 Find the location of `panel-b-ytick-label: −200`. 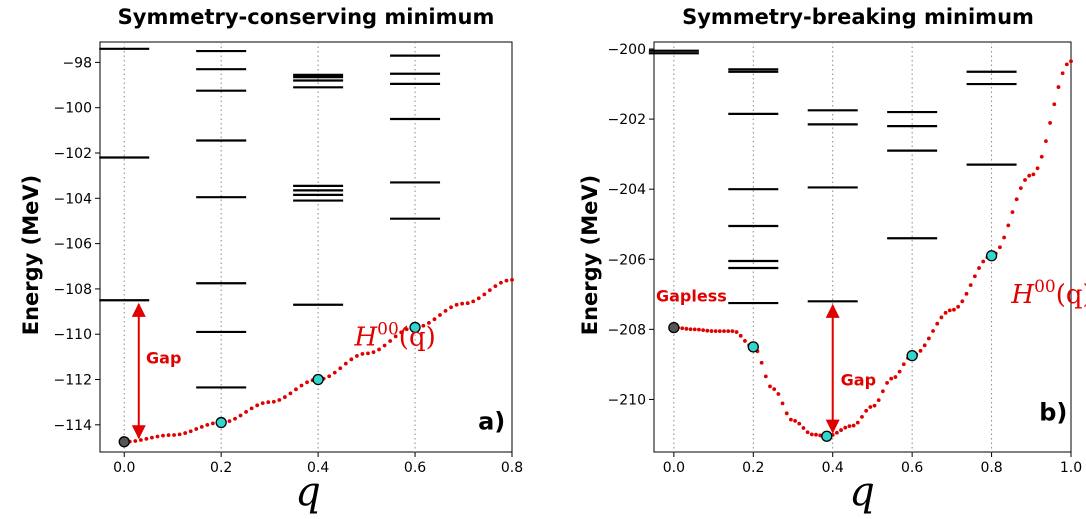

panel-b-ytick-label: −200 is located at coordinates (627, 50).